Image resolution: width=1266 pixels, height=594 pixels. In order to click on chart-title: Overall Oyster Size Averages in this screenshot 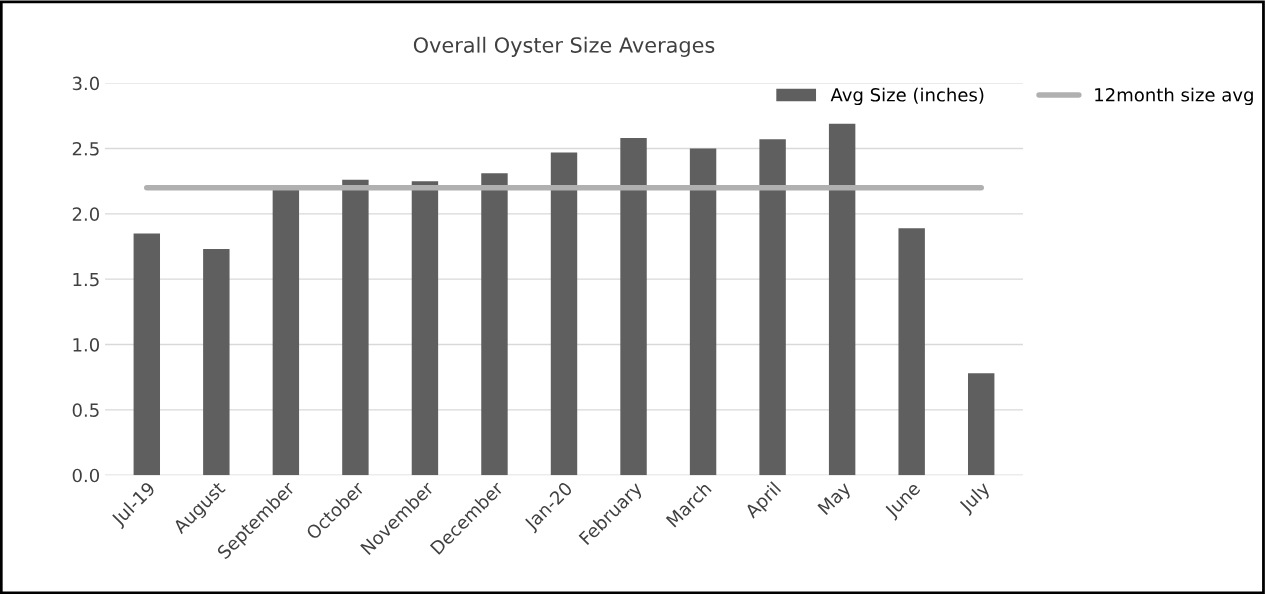, I will do `click(564, 46)`.